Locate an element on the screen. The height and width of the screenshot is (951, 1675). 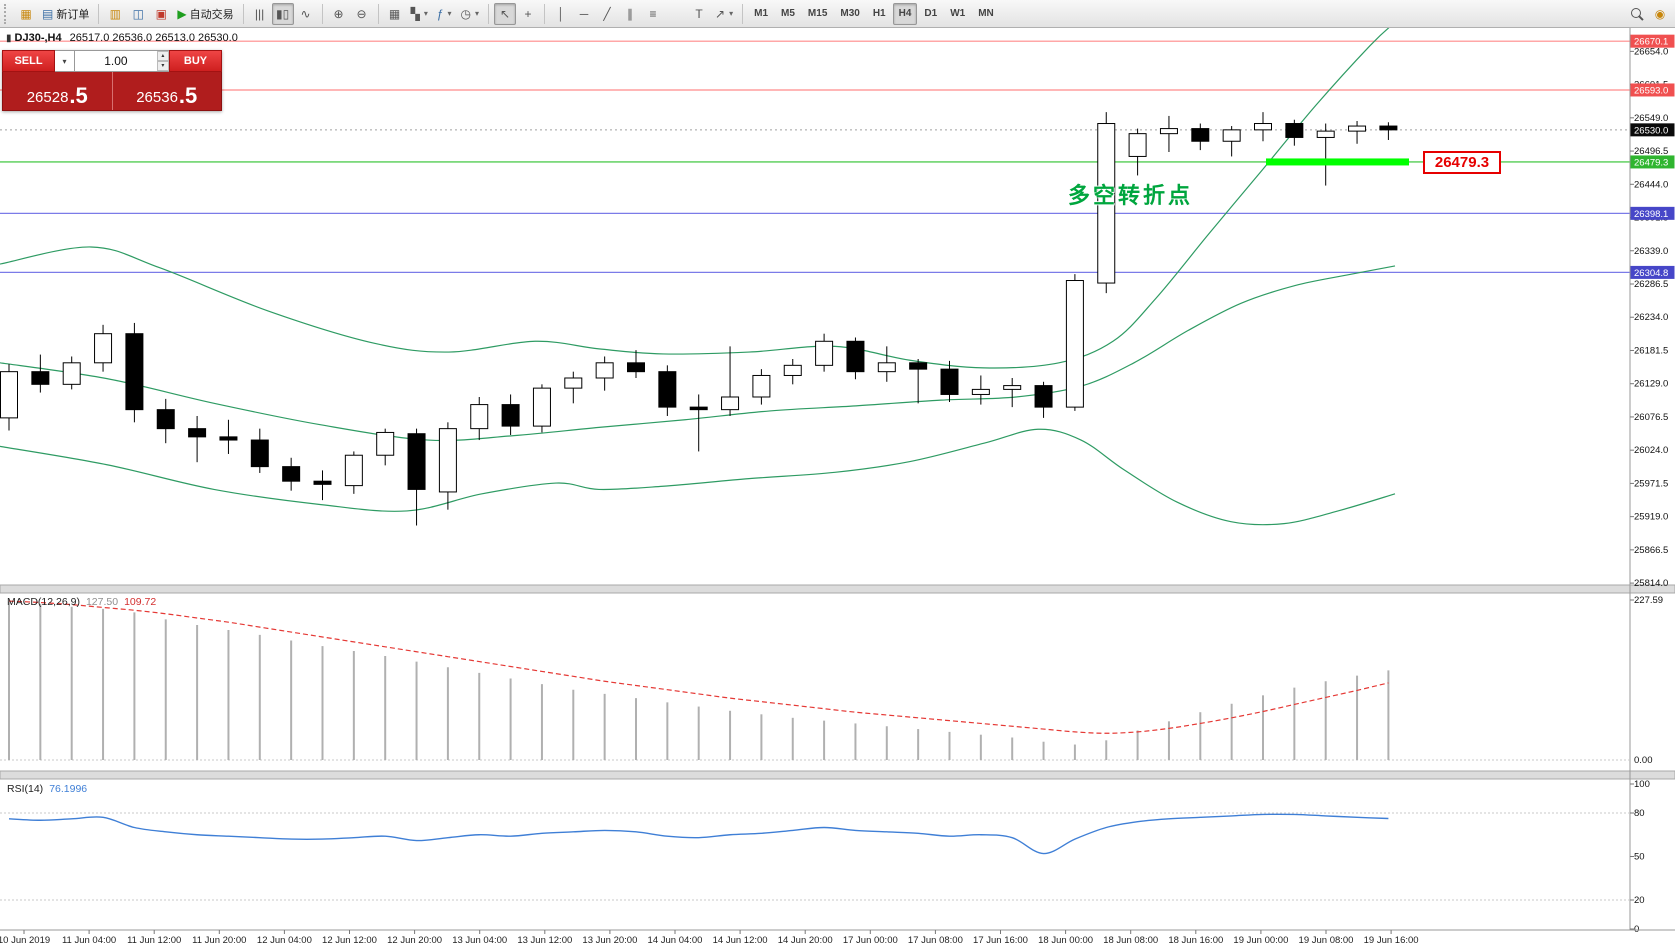
timeframe-m1-button: M1 is located at coordinates (761, 14).